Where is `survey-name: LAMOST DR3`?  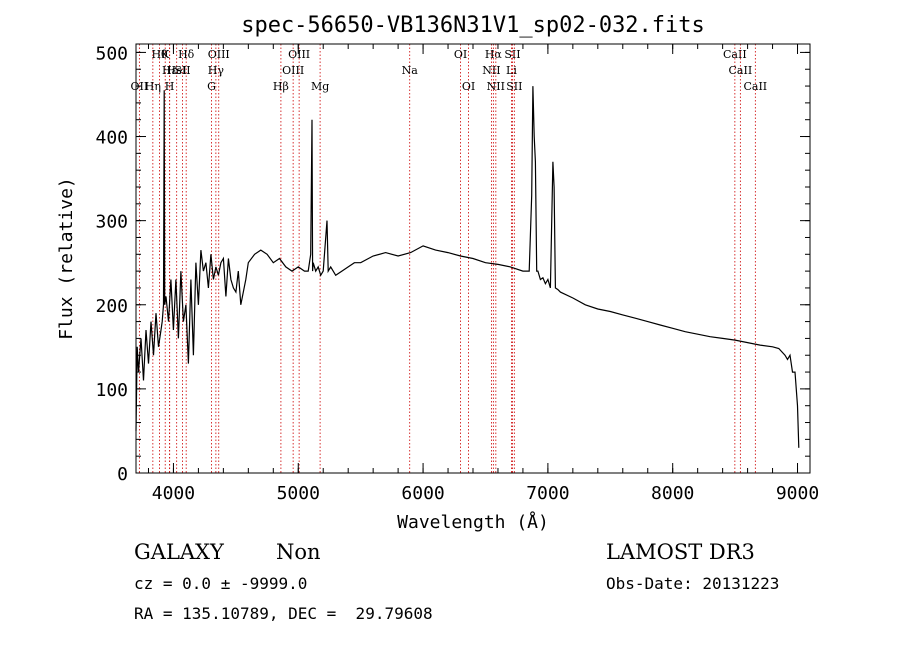
survey-name: LAMOST DR3 is located at coordinates (680, 552).